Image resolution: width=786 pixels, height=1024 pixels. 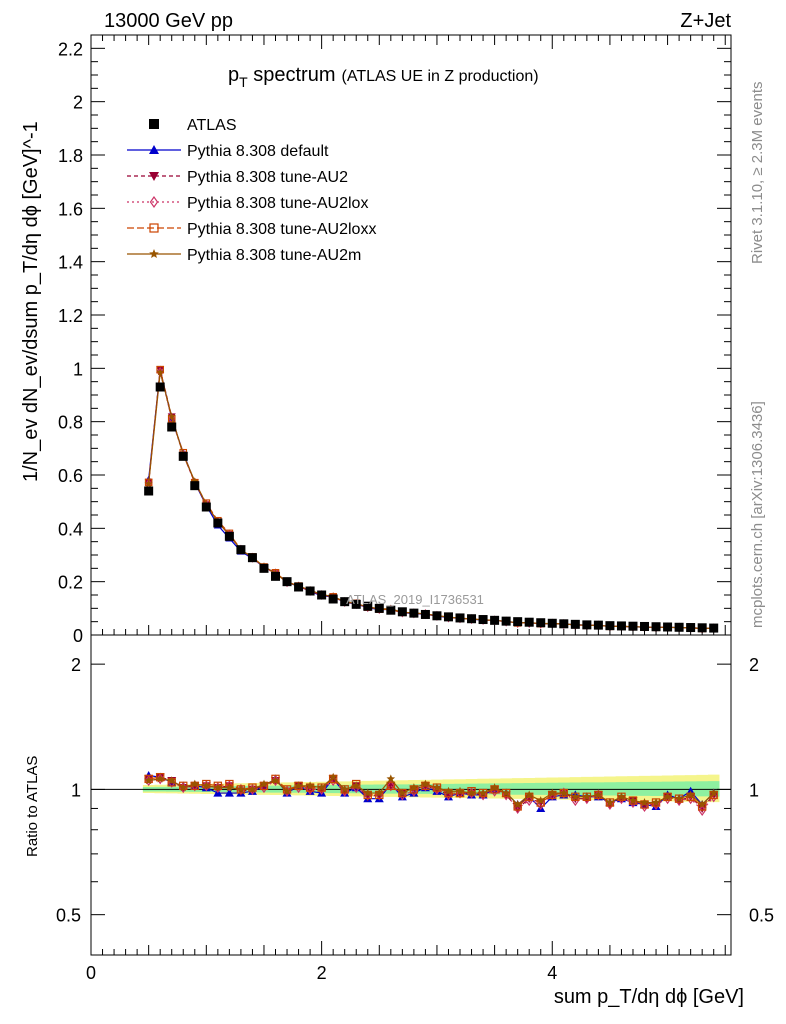 I want to click on ratio-series-layer, so click(x=431, y=794).